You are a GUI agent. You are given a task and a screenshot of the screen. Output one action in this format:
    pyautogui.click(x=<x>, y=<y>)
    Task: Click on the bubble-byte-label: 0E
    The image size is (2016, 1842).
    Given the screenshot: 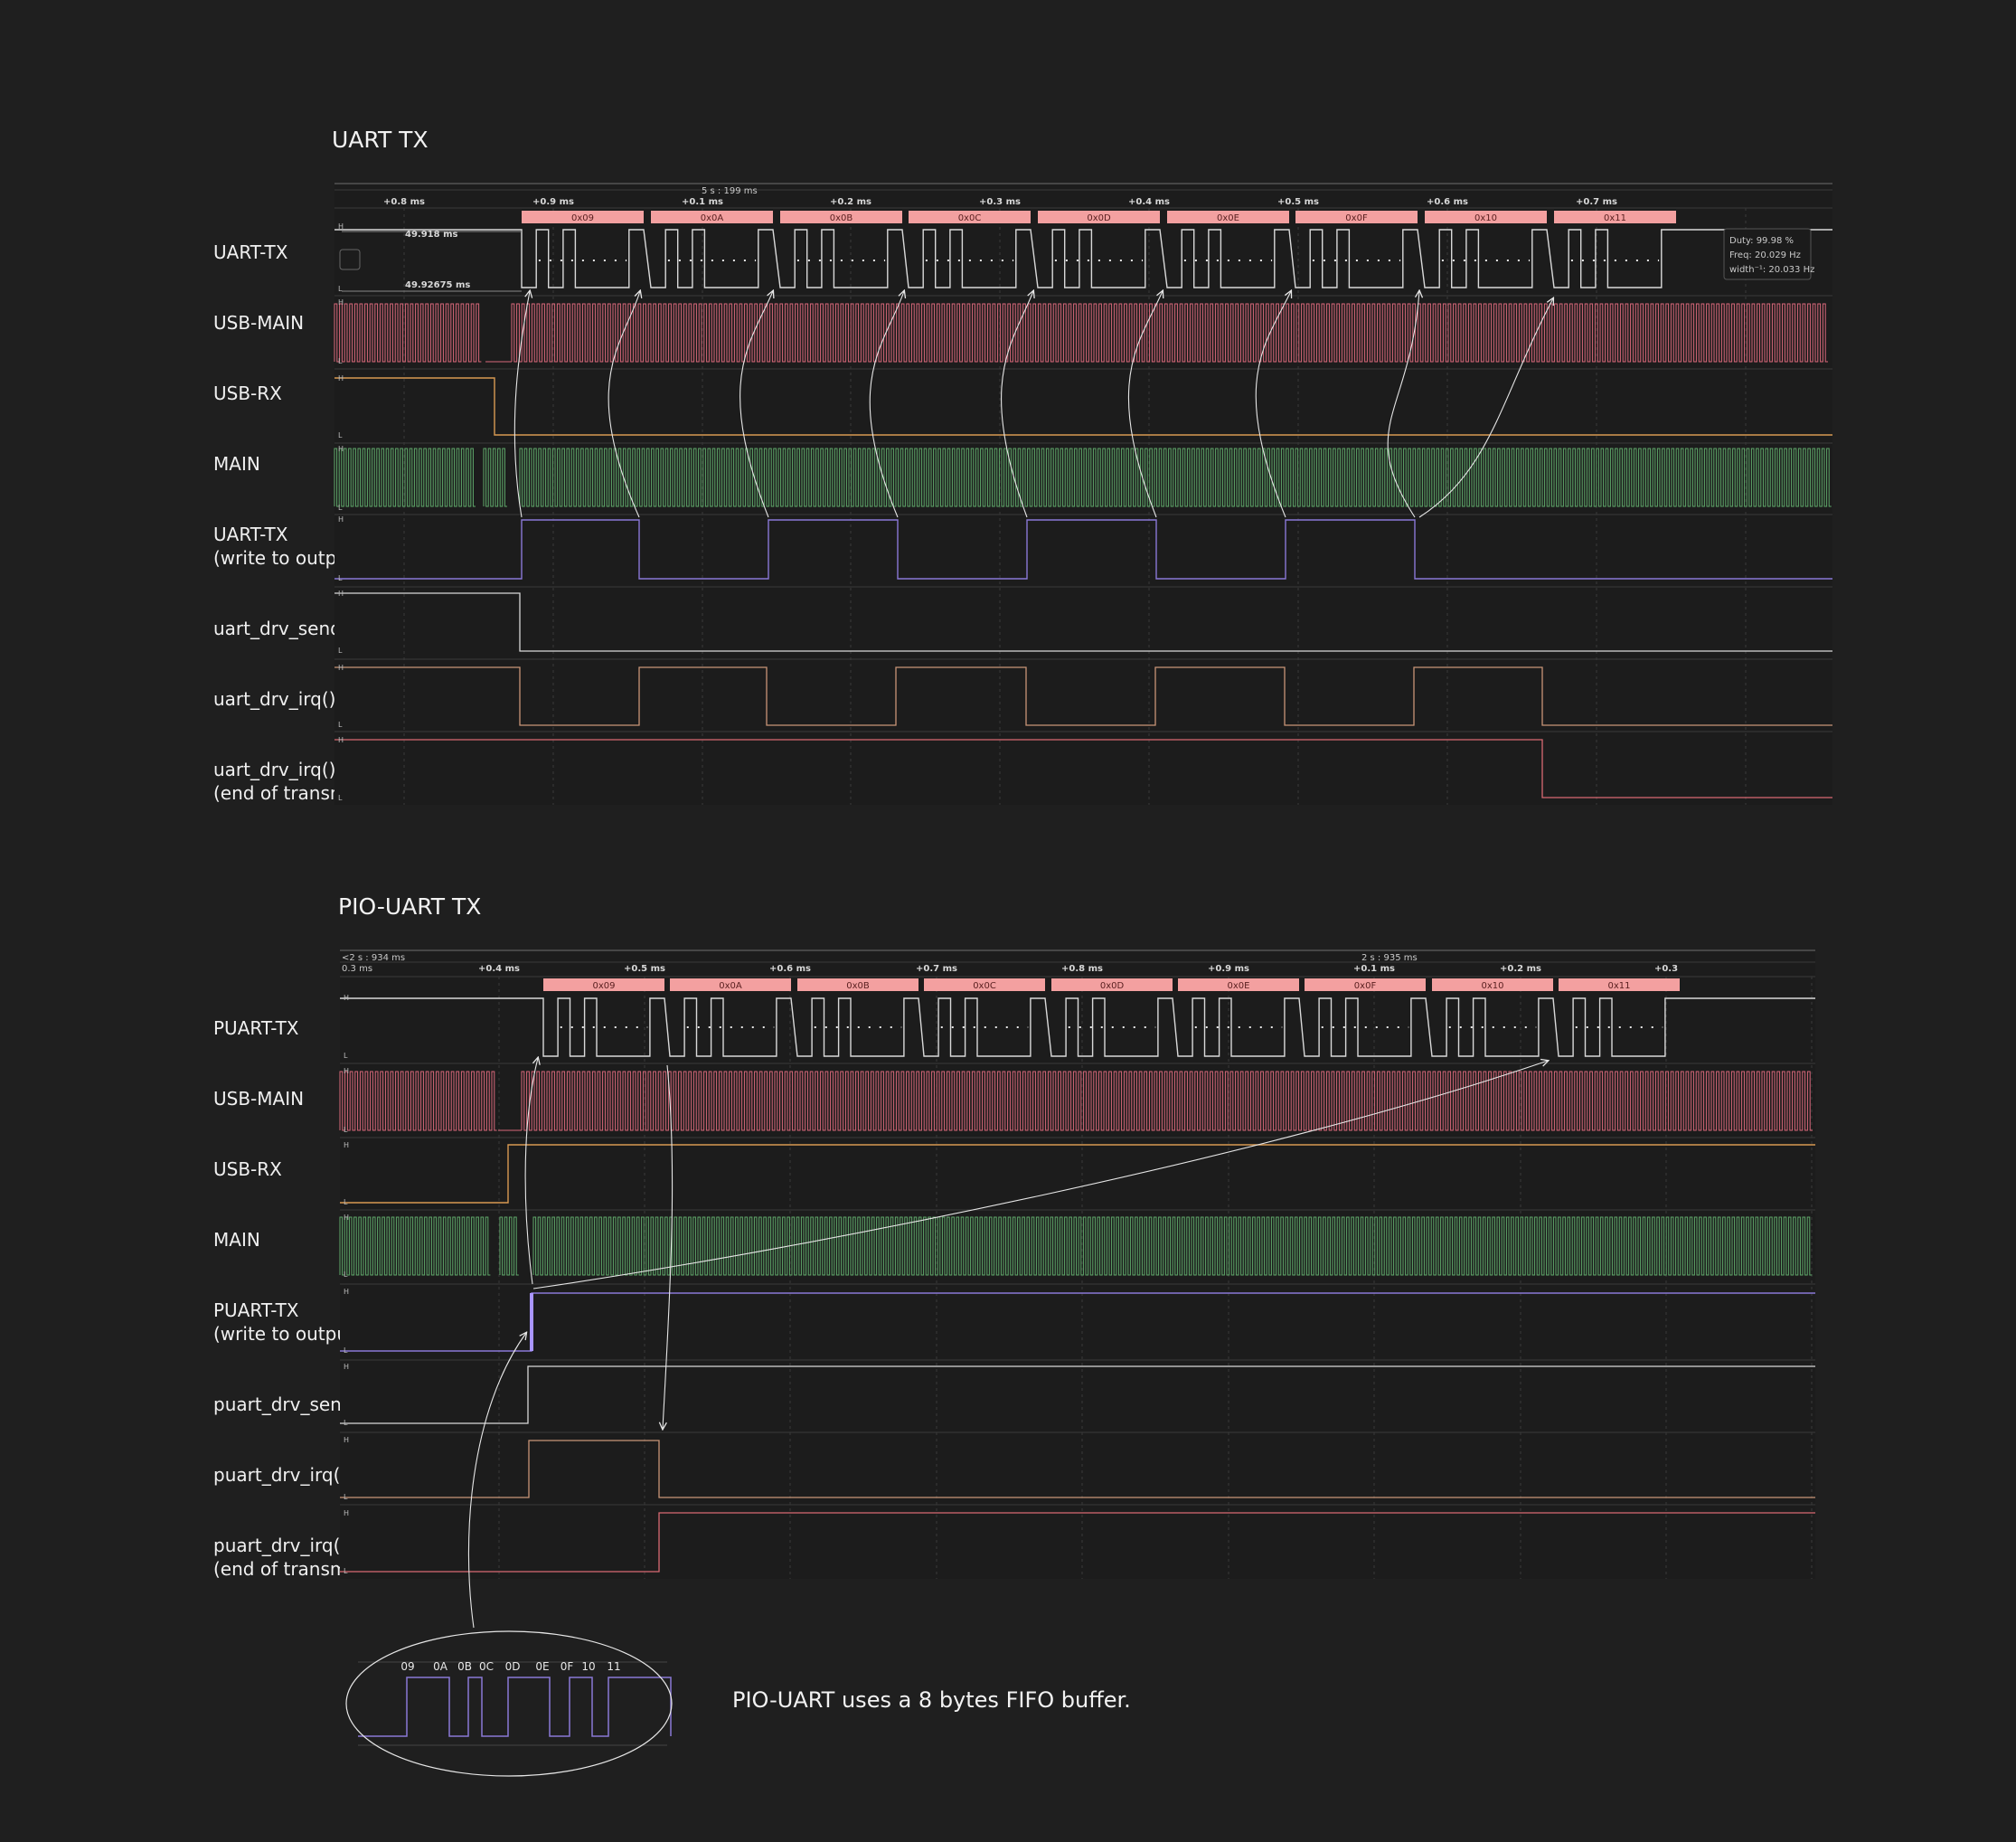 What is the action you would take?
    pyautogui.click(x=542, y=1666)
    